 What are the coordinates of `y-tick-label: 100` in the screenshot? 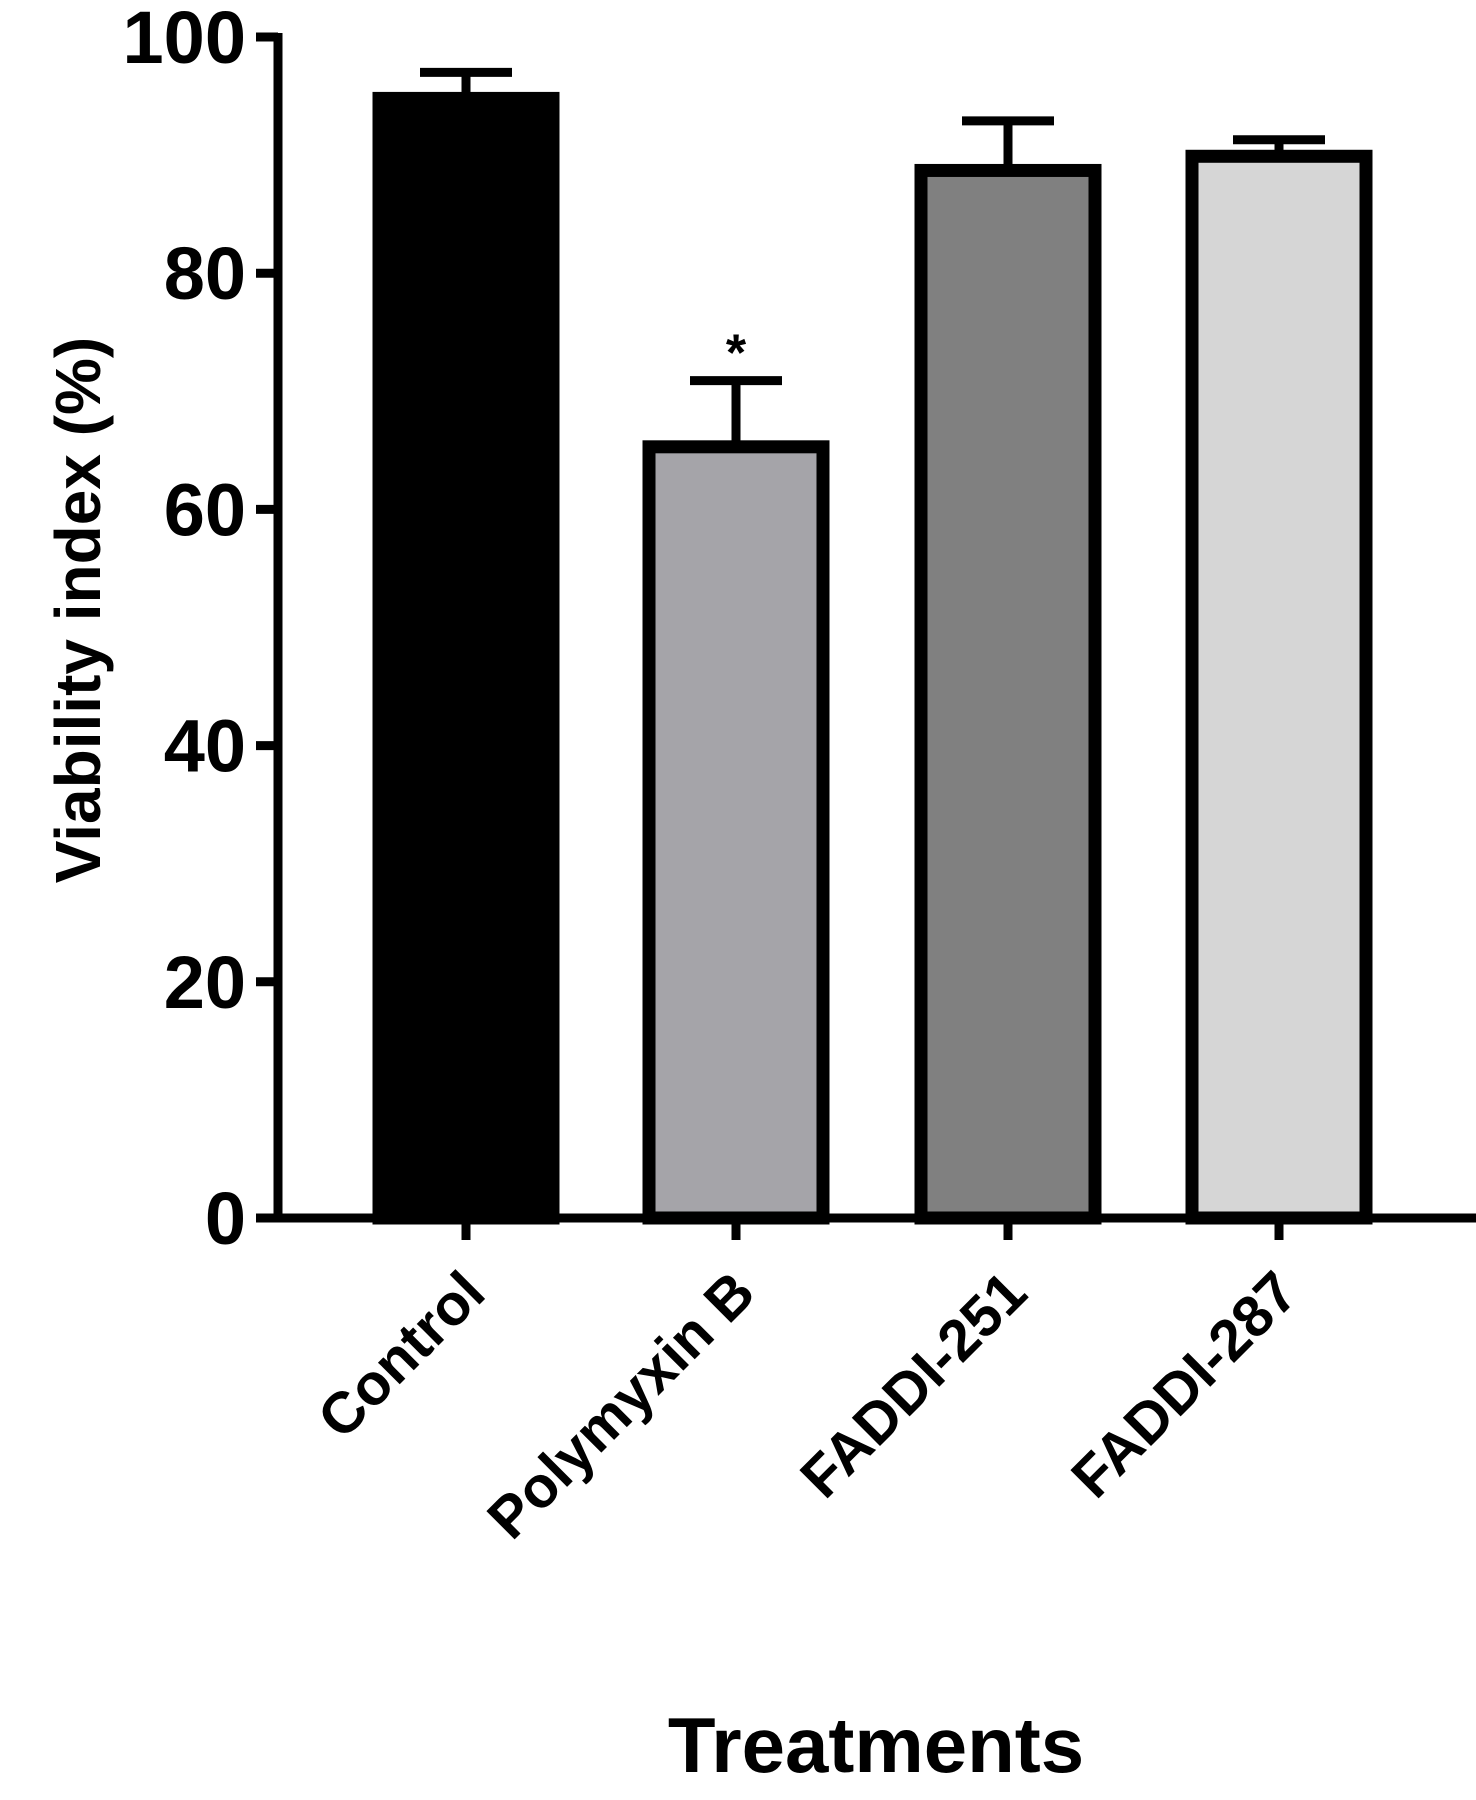 It's located at (184, 39).